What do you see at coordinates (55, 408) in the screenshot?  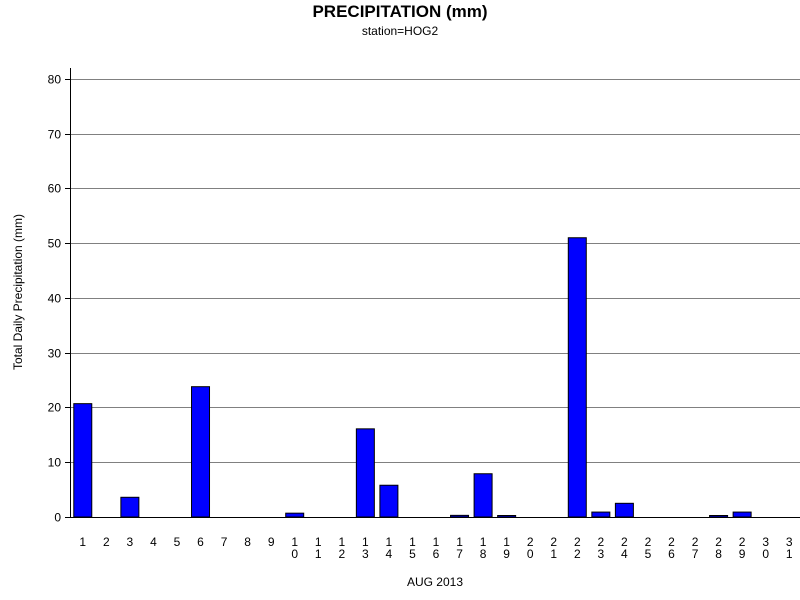 I see `y-tick-label: 20` at bounding box center [55, 408].